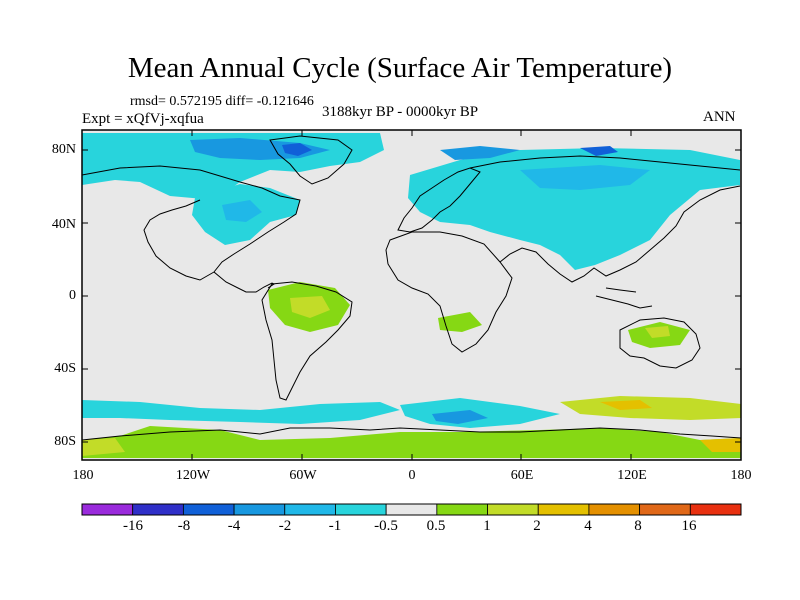 The image size is (800, 600). I want to click on coast-australia, so click(660, 343).